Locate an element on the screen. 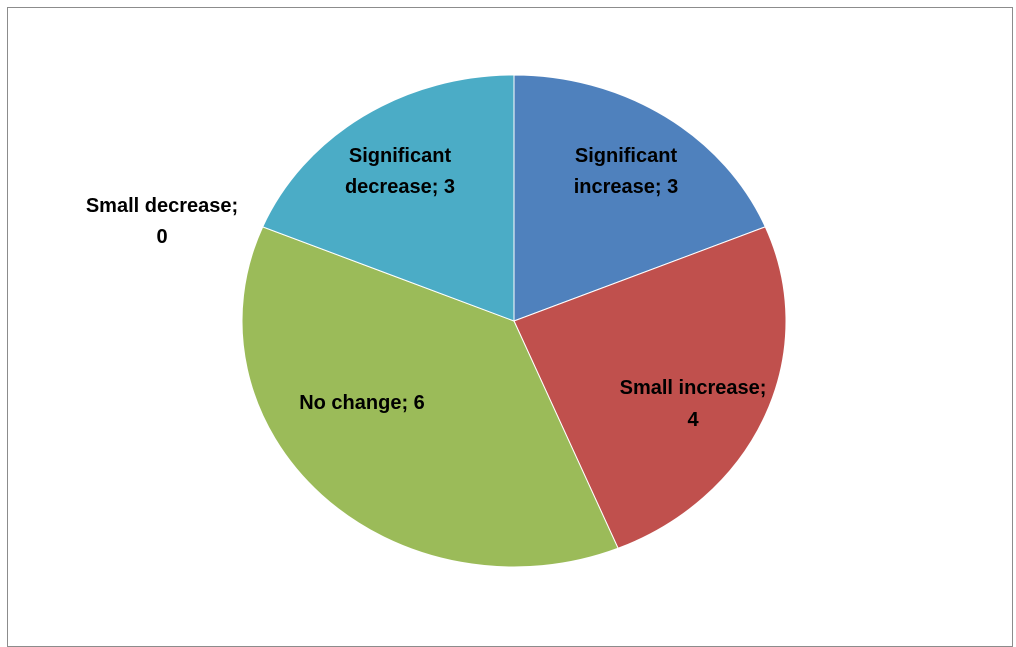 The width and height of the screenshot is (1016, 647). data-label-no-change: No change; 6 is located at coordinates (362, 403).